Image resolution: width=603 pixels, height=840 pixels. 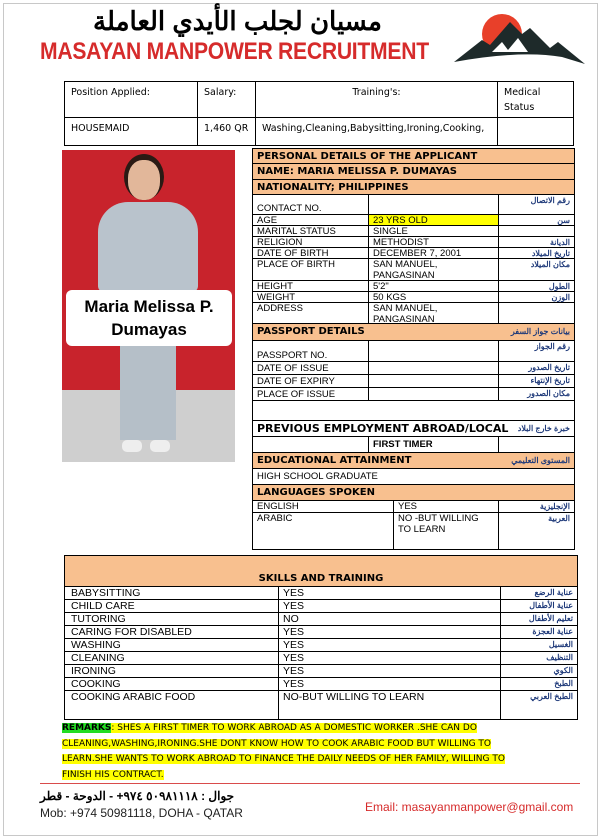 What do you see at coordinates (389, 606) in the screenshot?
I see `skill-child-care-value: YES` at bounding box center [389, 606].